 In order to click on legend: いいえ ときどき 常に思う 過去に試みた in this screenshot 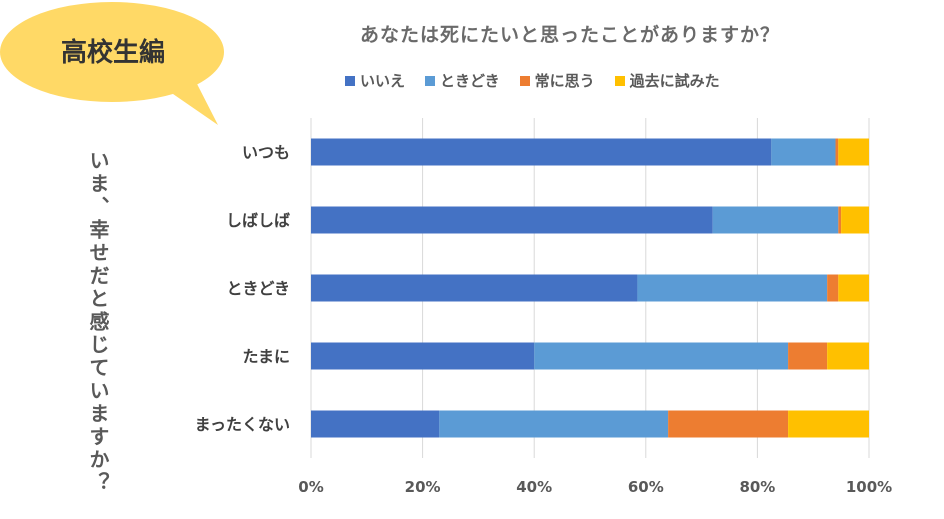, I will do `click(532, 80)`.